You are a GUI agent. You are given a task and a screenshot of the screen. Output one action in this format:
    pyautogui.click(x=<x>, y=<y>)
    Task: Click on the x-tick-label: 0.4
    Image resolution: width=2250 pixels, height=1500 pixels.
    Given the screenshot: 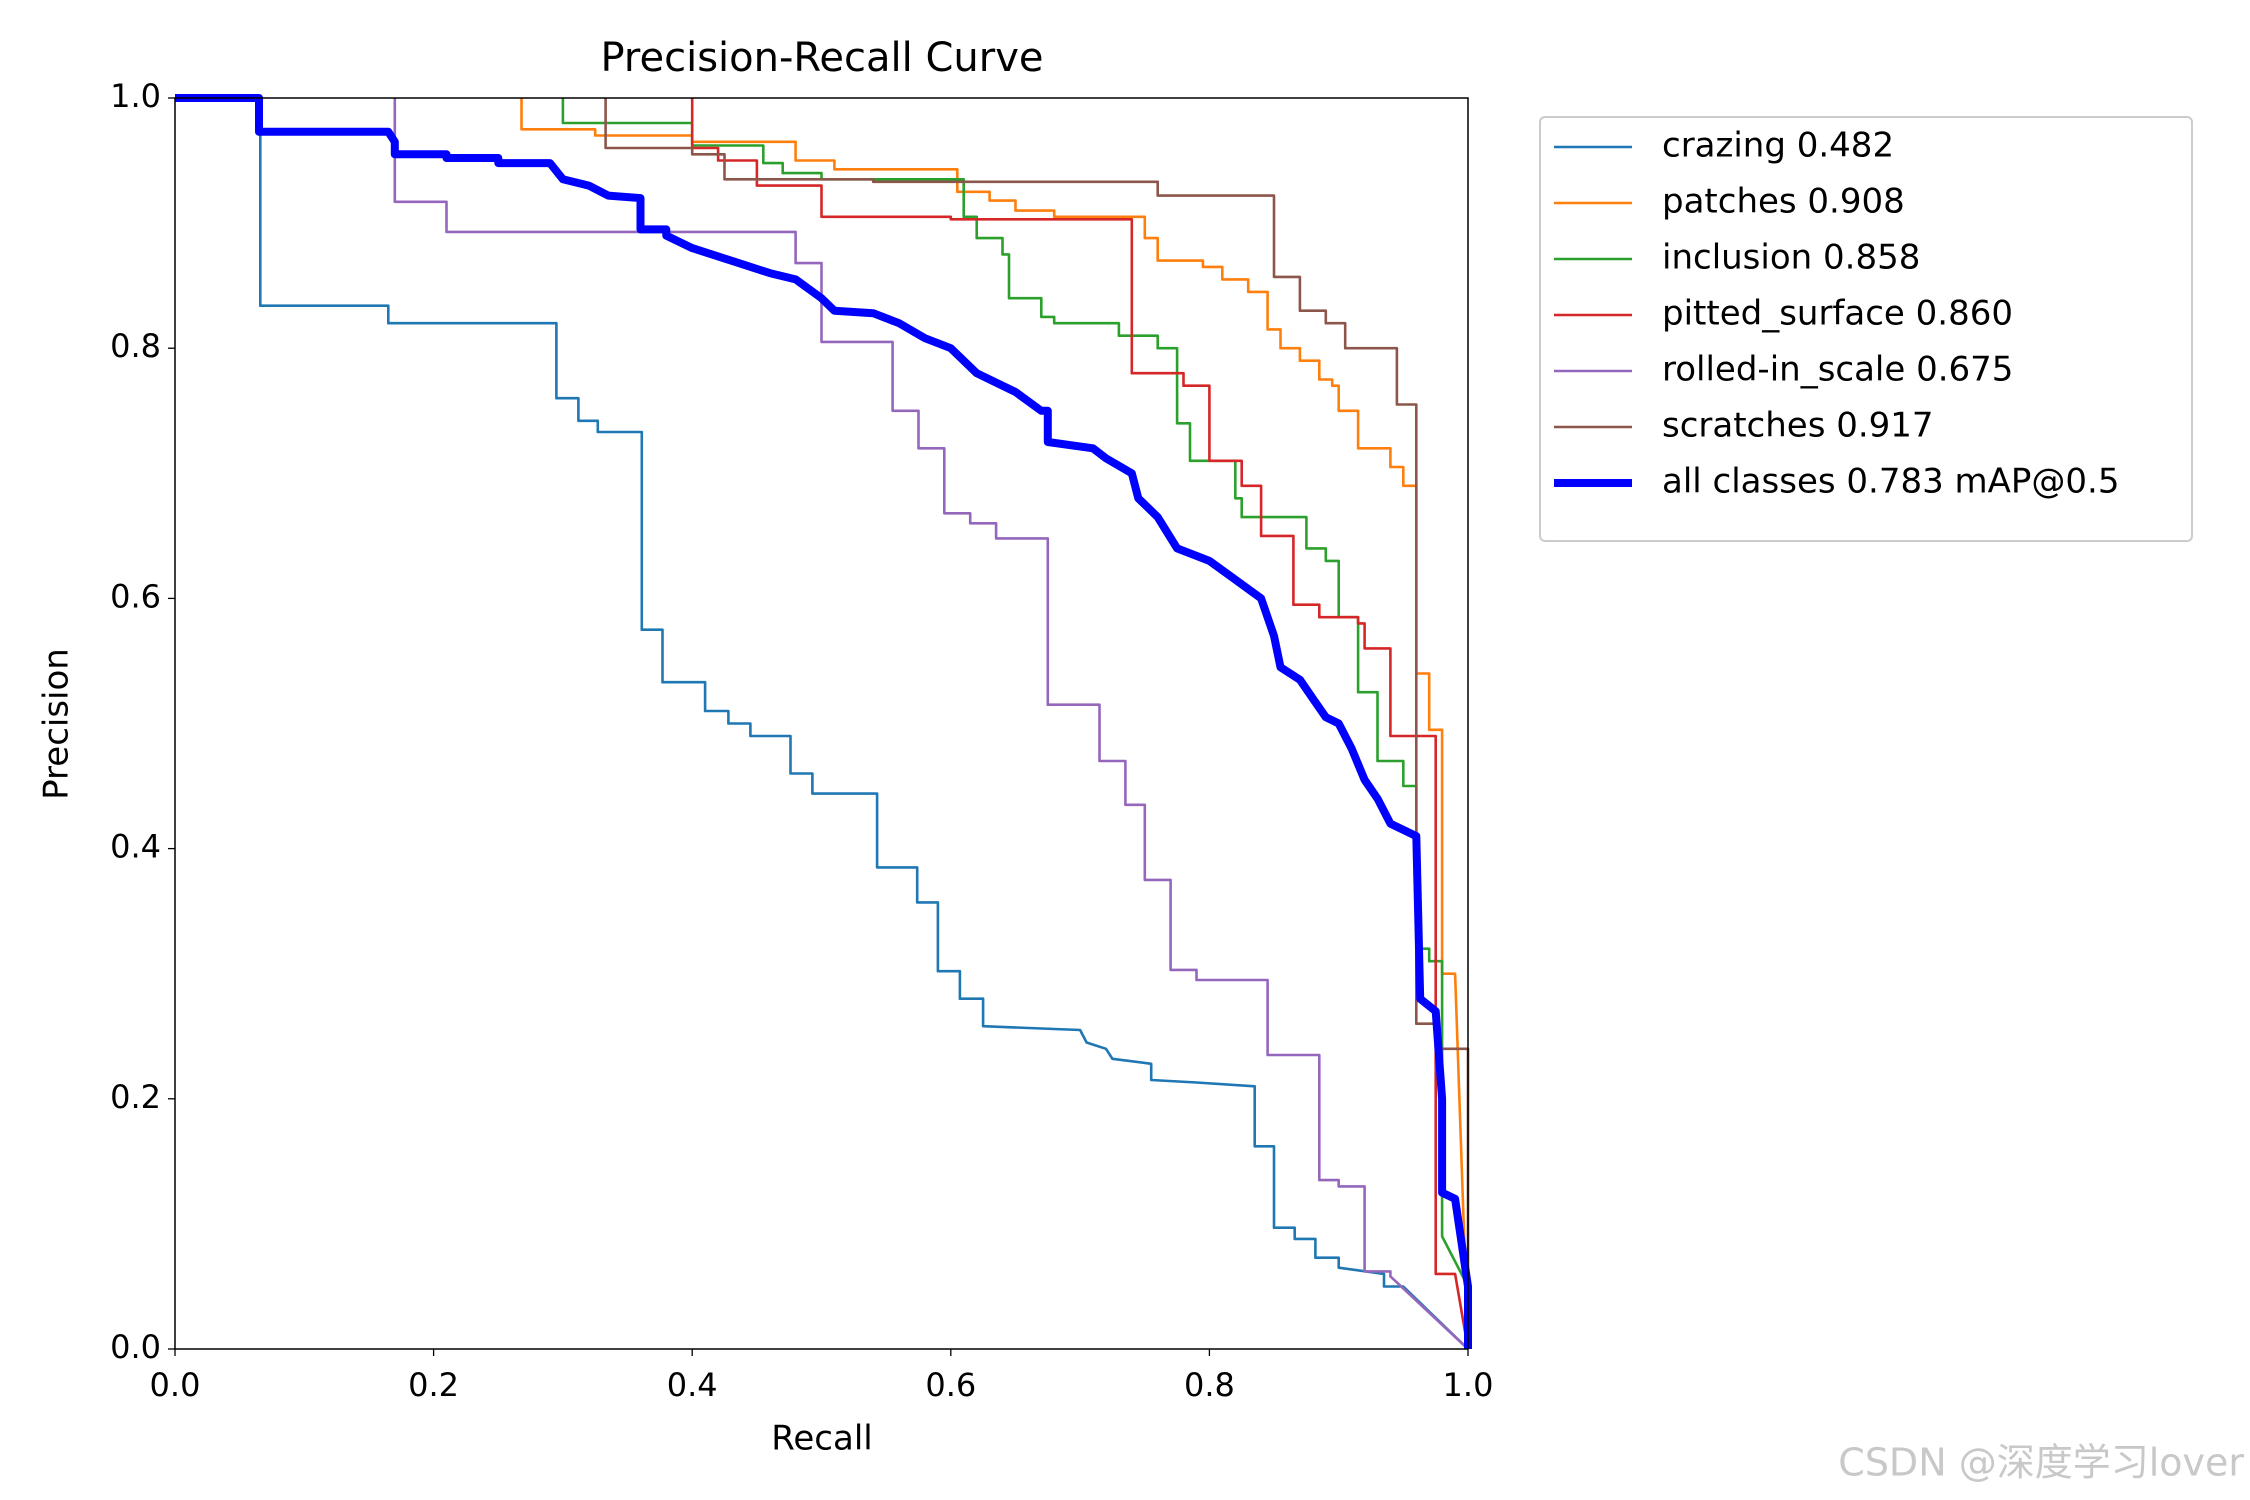 What is the action you would take?
    pyautogui.click(x=692, y=1385)
    